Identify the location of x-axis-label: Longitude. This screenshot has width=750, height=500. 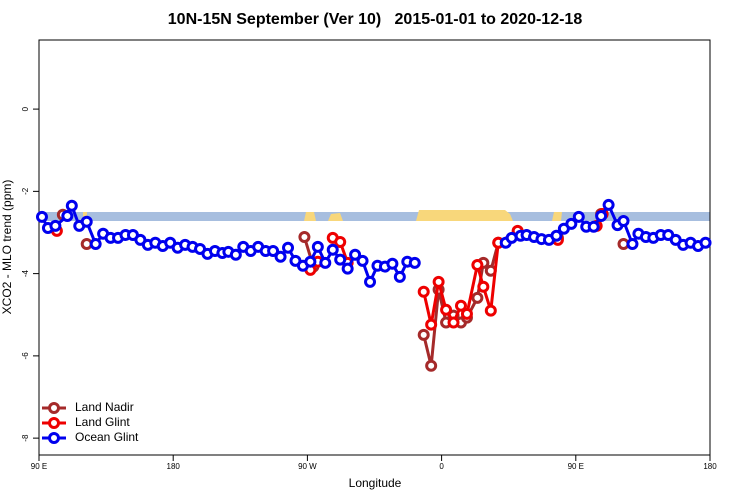
(375, 483).